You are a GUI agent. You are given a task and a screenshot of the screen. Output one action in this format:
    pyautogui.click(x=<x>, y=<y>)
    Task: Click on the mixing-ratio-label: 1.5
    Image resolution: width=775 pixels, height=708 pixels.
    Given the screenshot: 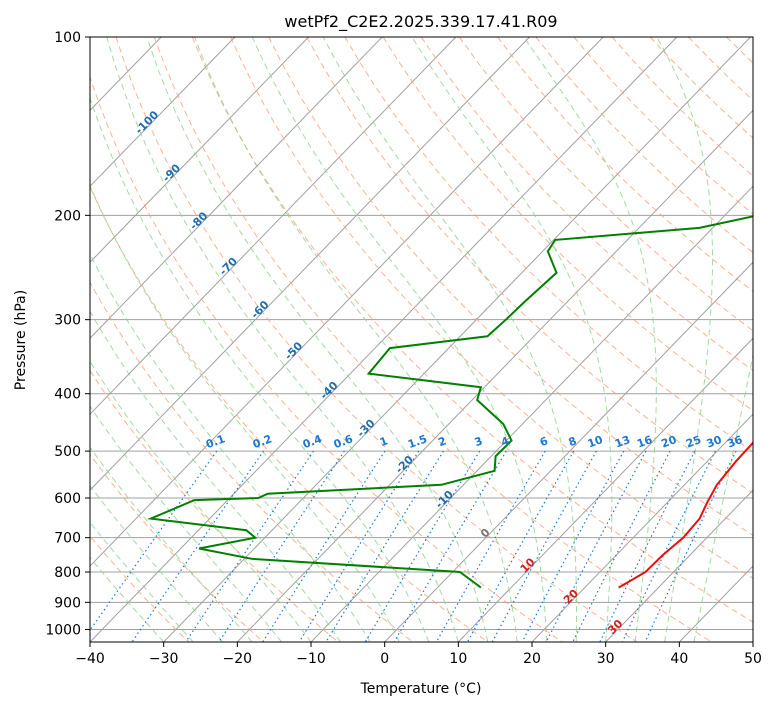 What is the action you would take?
    pyautogui.click(x=417, y=441)
    